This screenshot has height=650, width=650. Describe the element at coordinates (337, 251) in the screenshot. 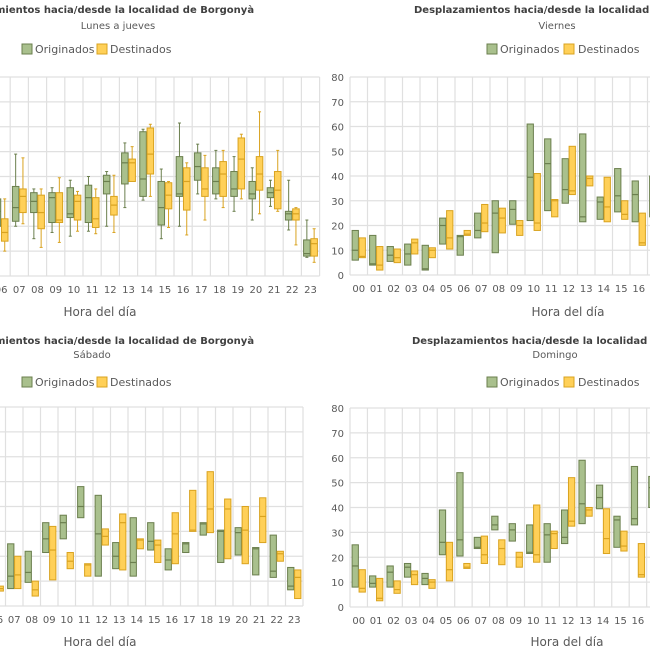

I see `y-tick-label: 10` at that location.